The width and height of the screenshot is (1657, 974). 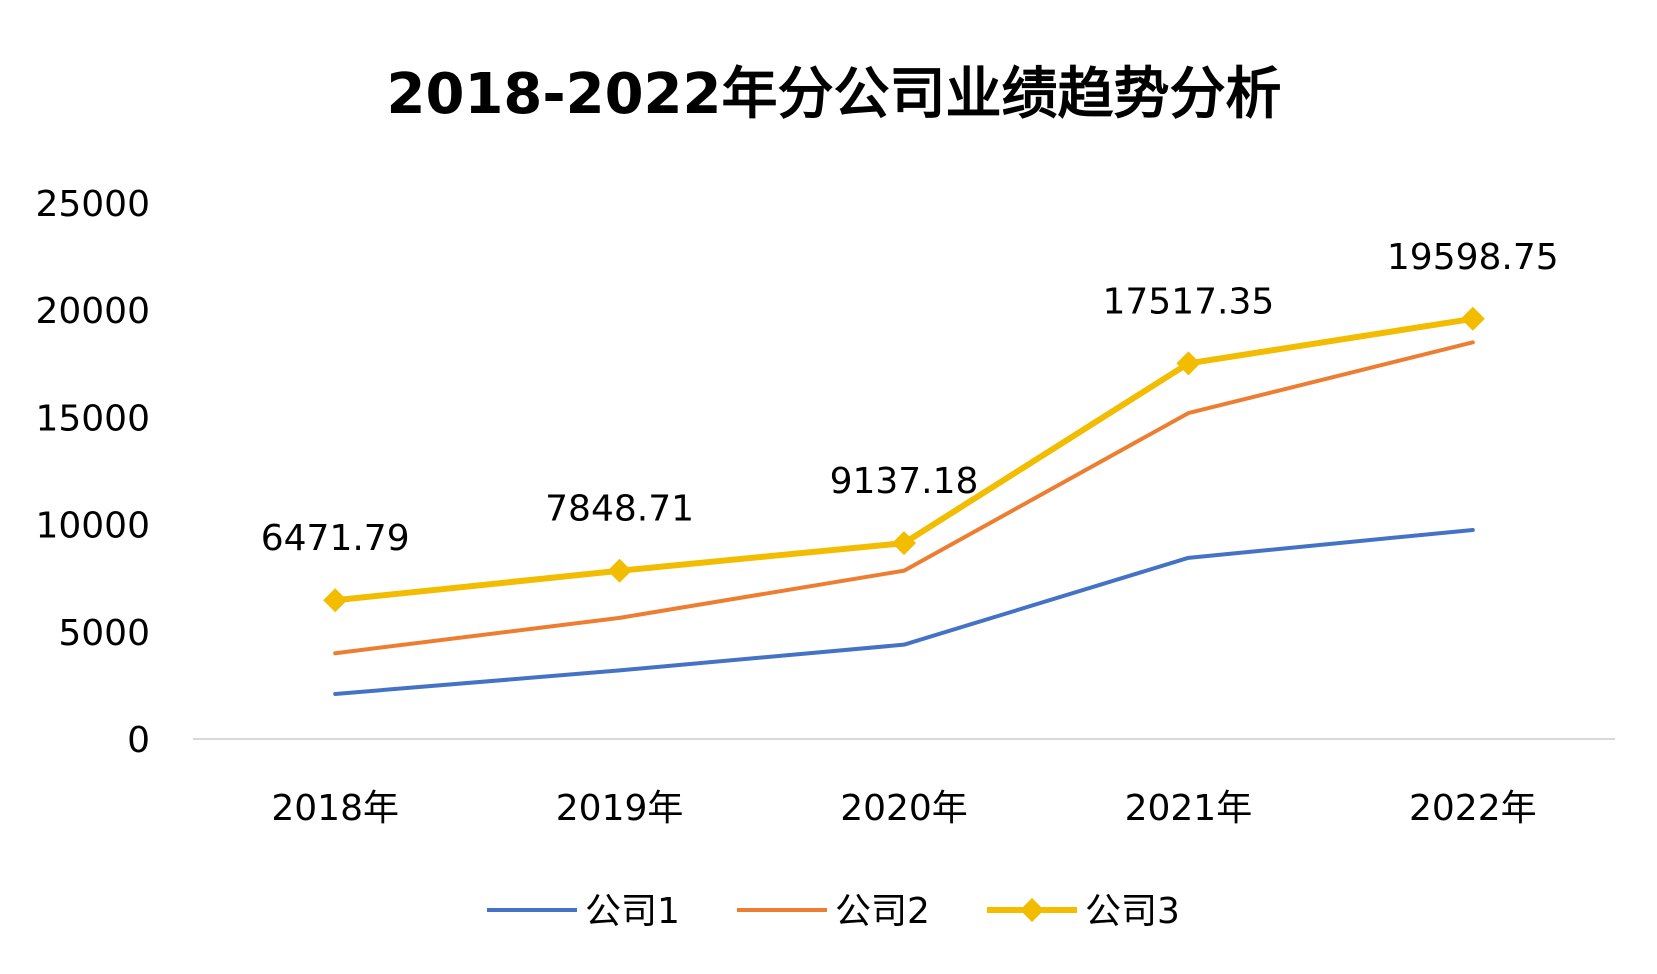 What do you see at coordinates (904, 808) in the screenshot?
I see `x-tick-label: 2020年` at bounding box center [904, 808].